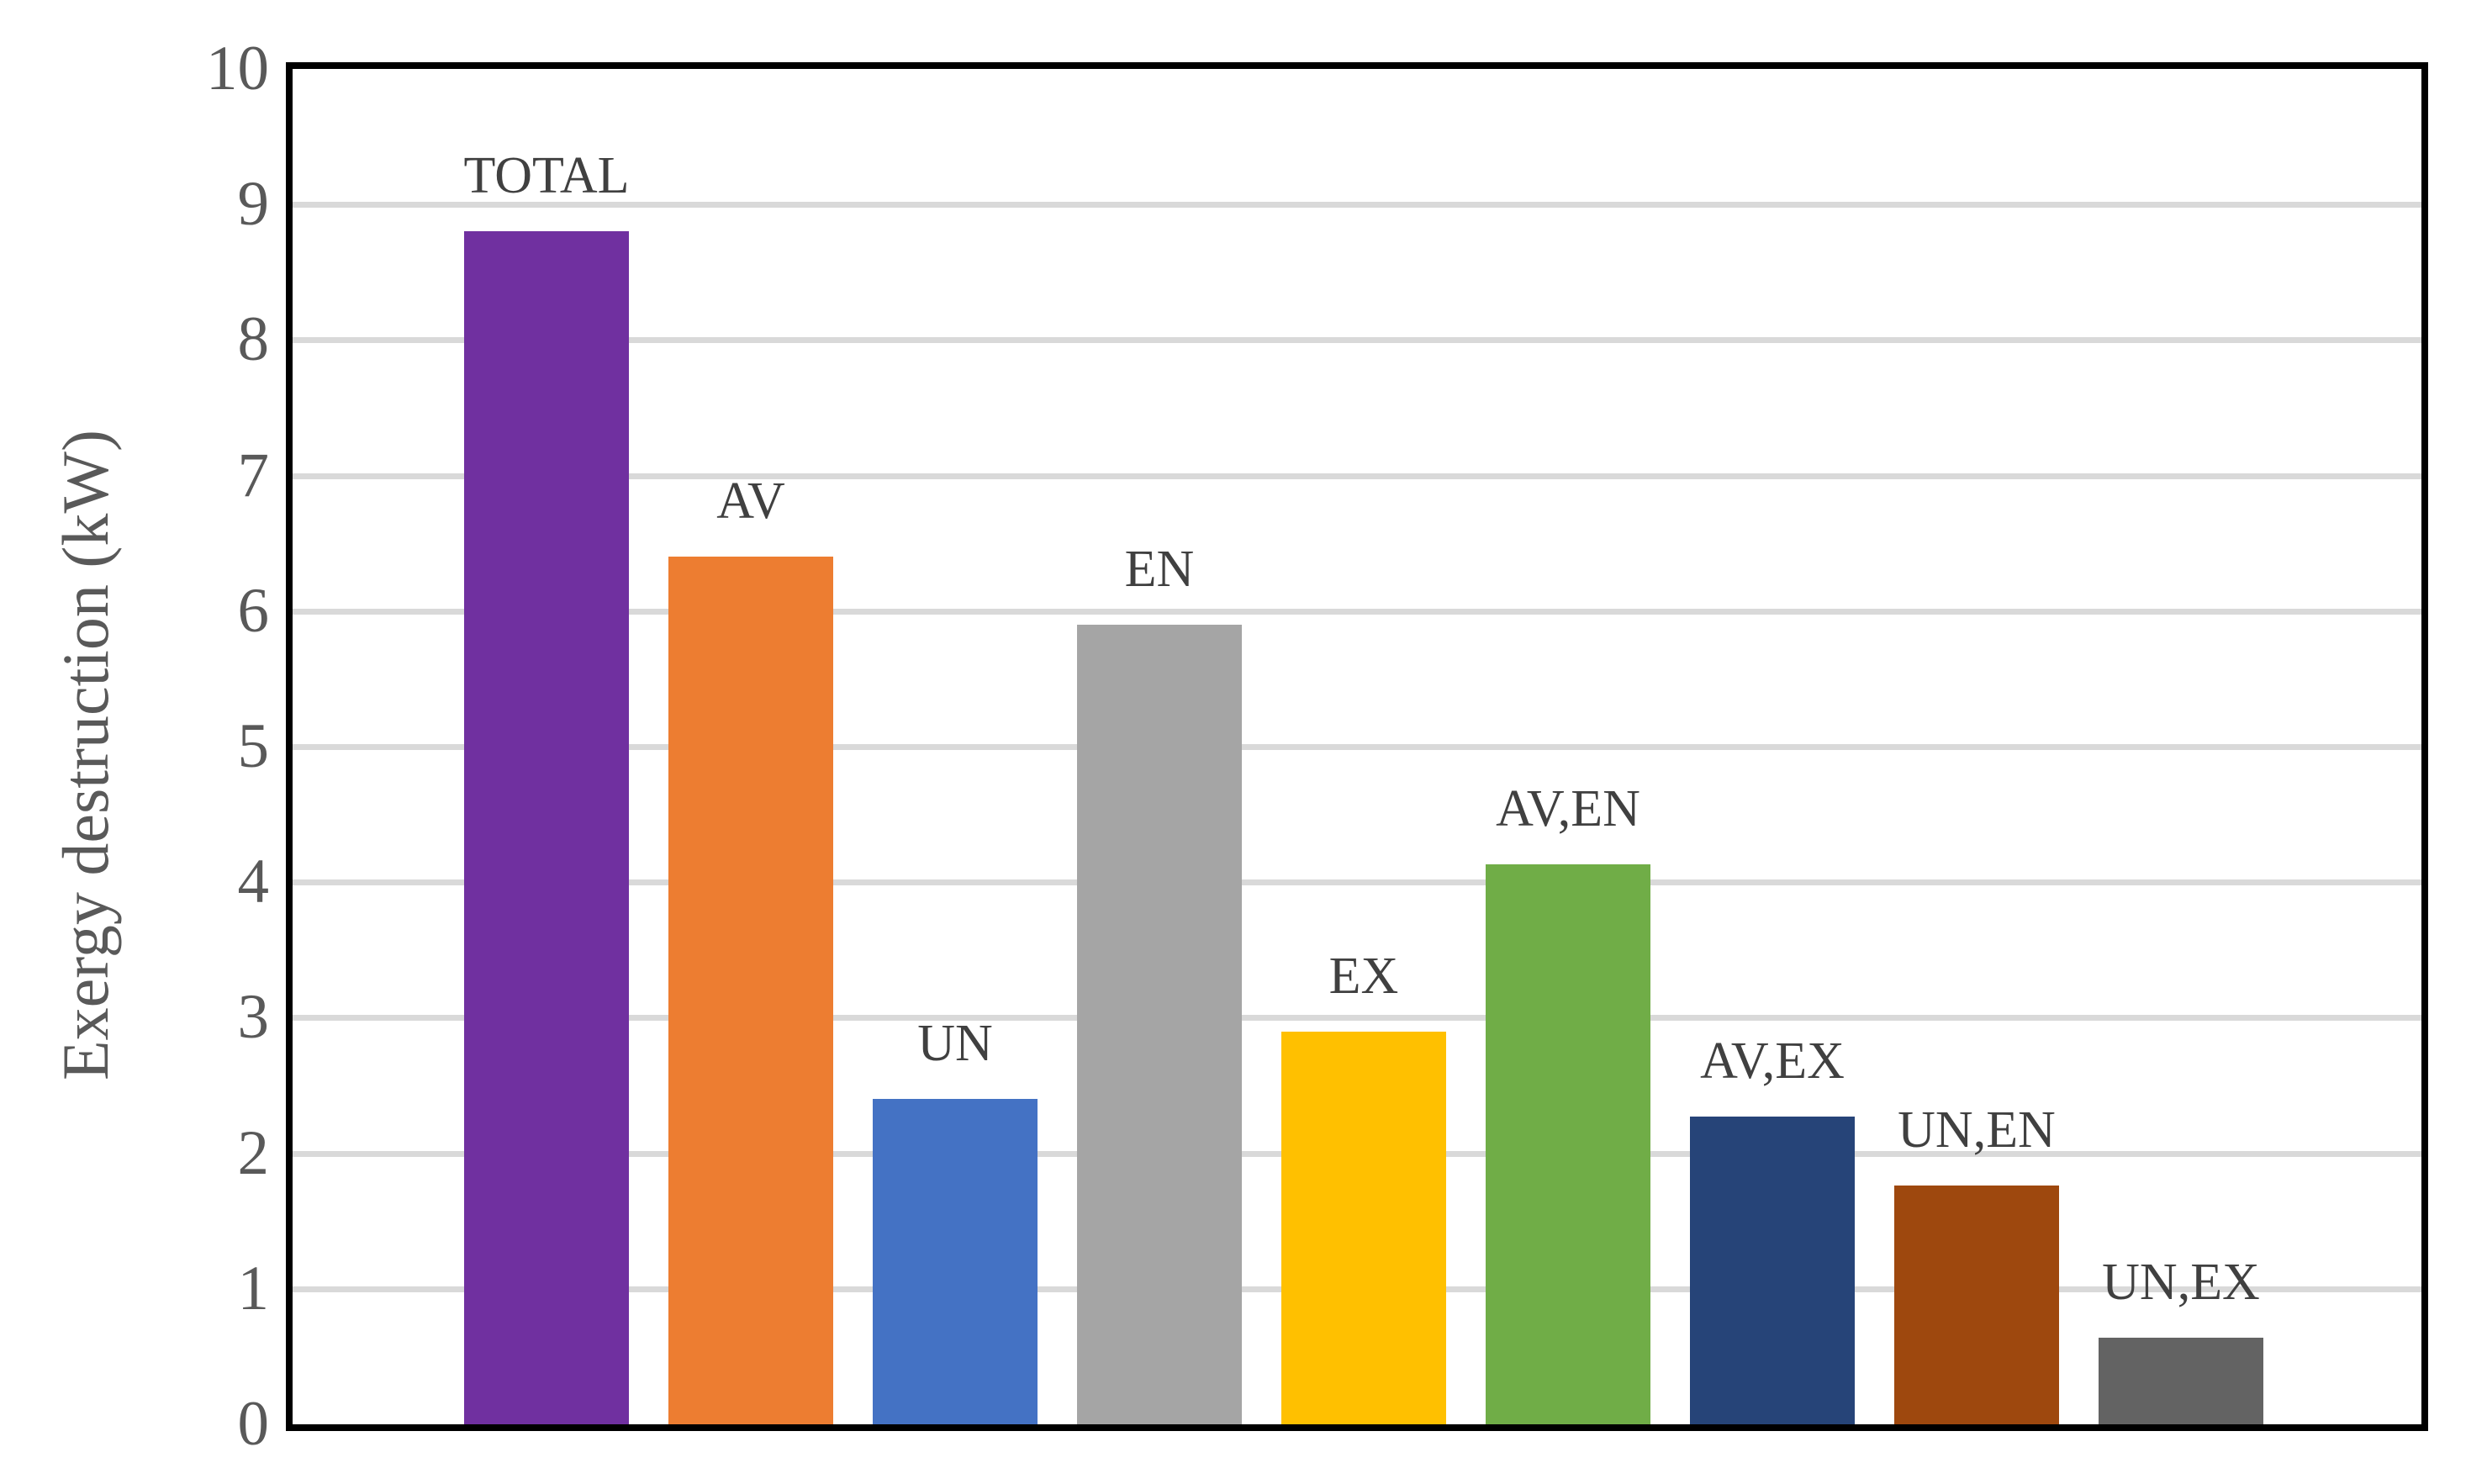 The width and height of the screenshot is (2487, 1484). I want to click on bar-label: UN,EX, so click(2181, 1282).